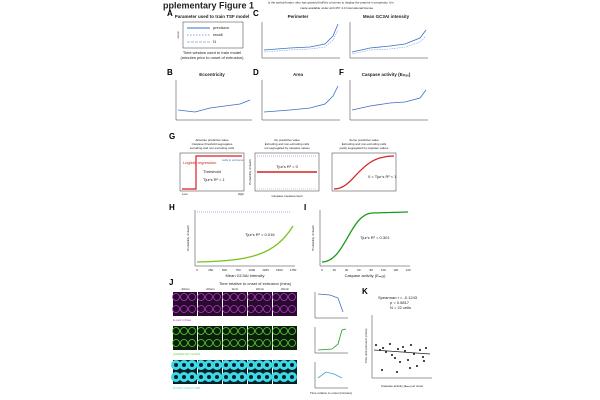  I want to click on axis-label: Caspase measurement, so click(286, 196).